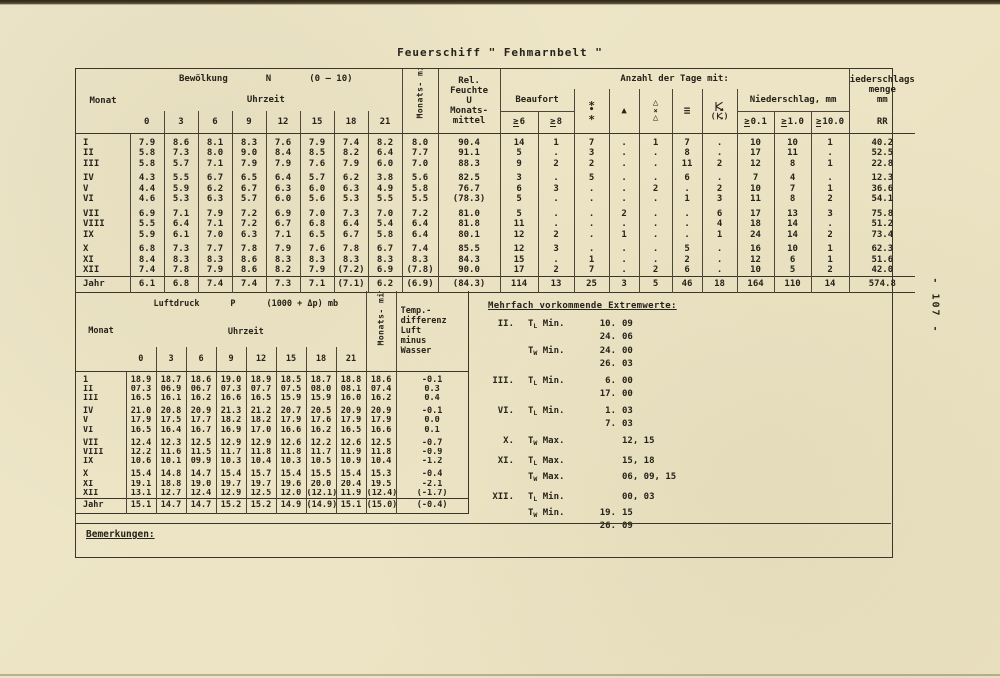 The width and height of the screenshot is (1000, 678). Describe the element at coordinates (381, 452) in the screenshot. I see `pressure-monthly-mean: 11.8` at that location.